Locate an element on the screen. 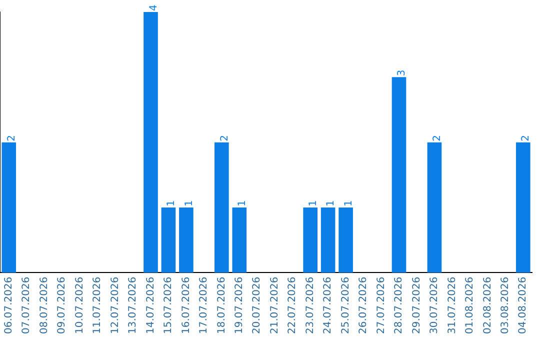 The image size is (540, 340). x-tick-label: 25.07.2026 is located at coordinates (346, 305).